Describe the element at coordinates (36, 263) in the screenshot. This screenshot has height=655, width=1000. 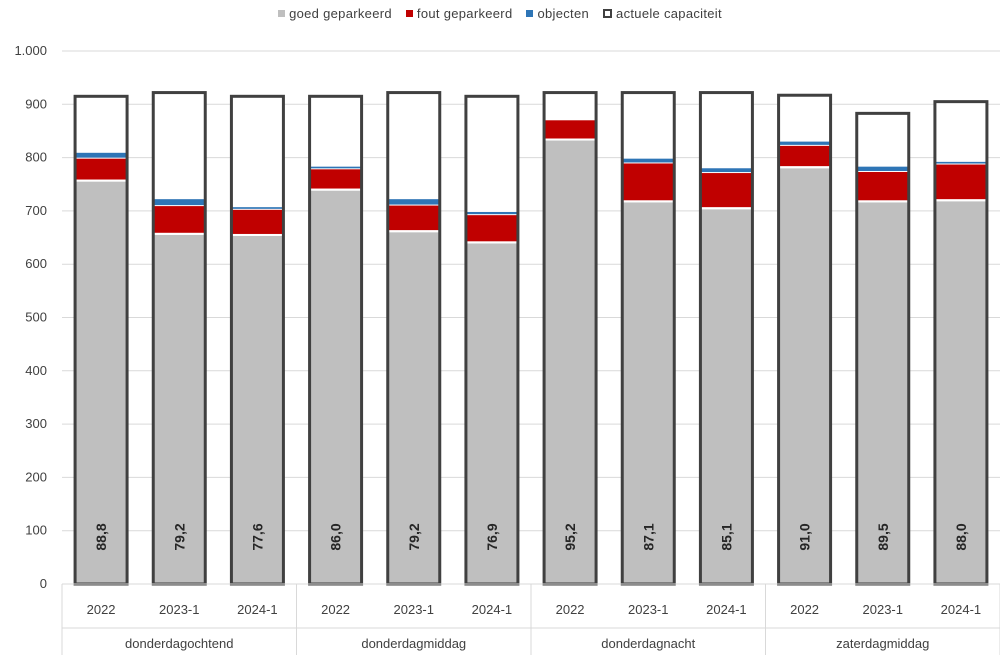
I see `y-tick-label: 600` at that location.